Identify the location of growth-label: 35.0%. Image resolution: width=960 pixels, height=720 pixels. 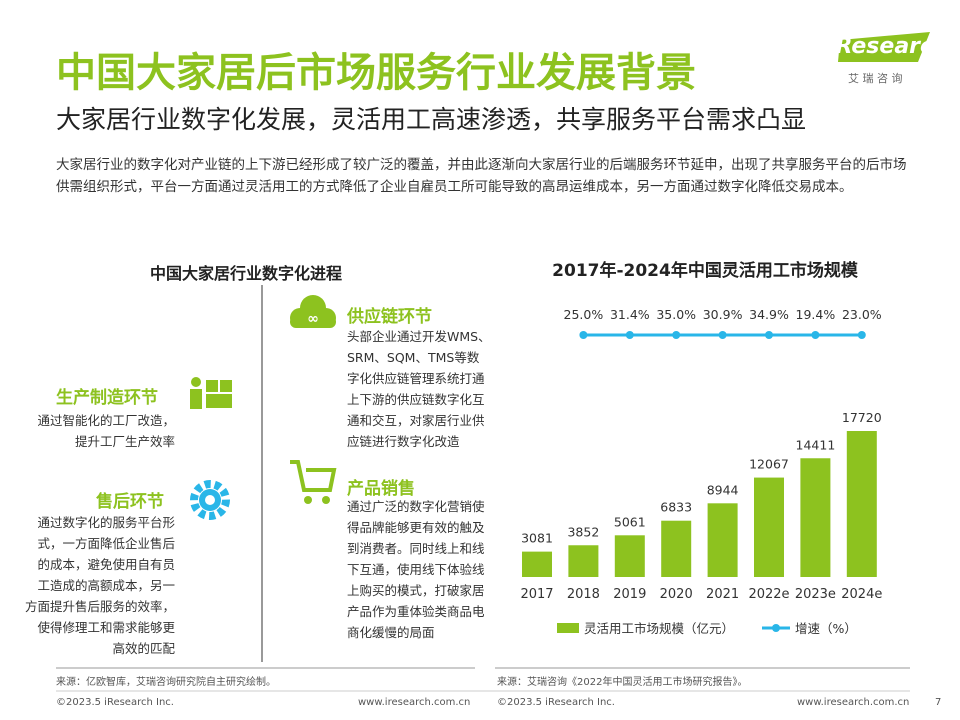
(676, 314).